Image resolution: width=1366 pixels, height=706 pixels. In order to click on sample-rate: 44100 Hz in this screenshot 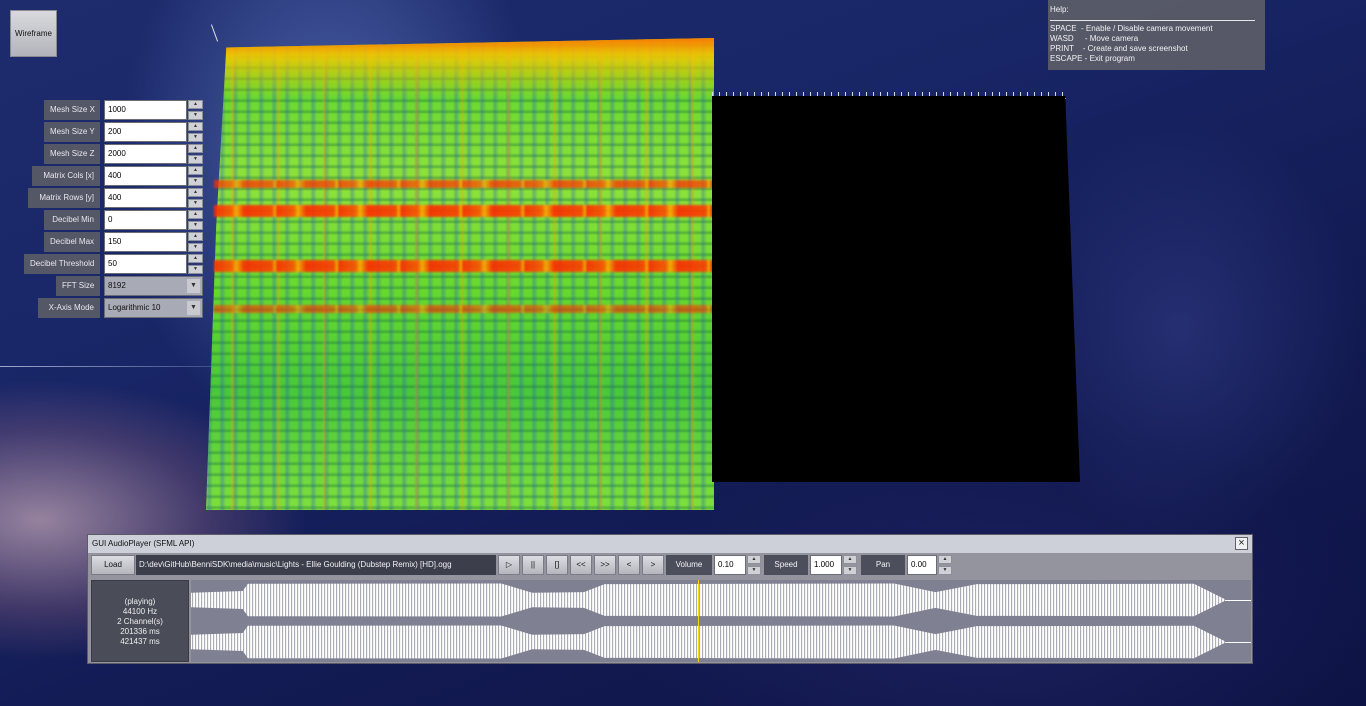, I will do `click(140, 611)`.